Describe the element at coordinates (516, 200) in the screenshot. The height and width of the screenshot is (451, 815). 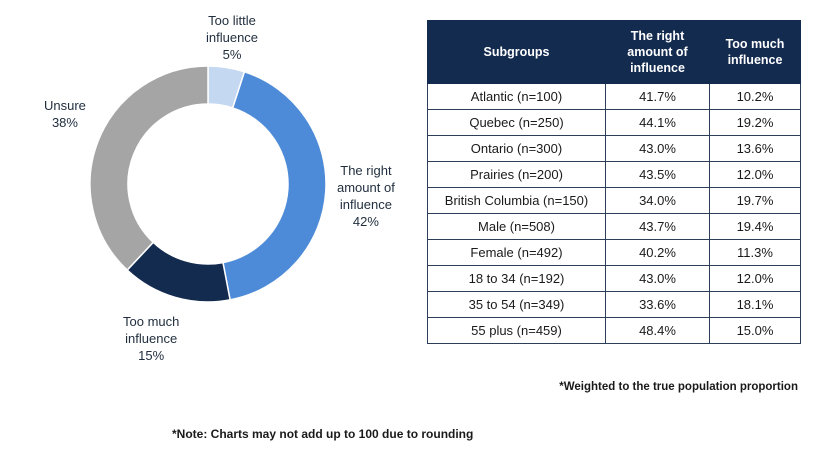
I see `subgroup-cell: British Columbia (n=150)` at that location.